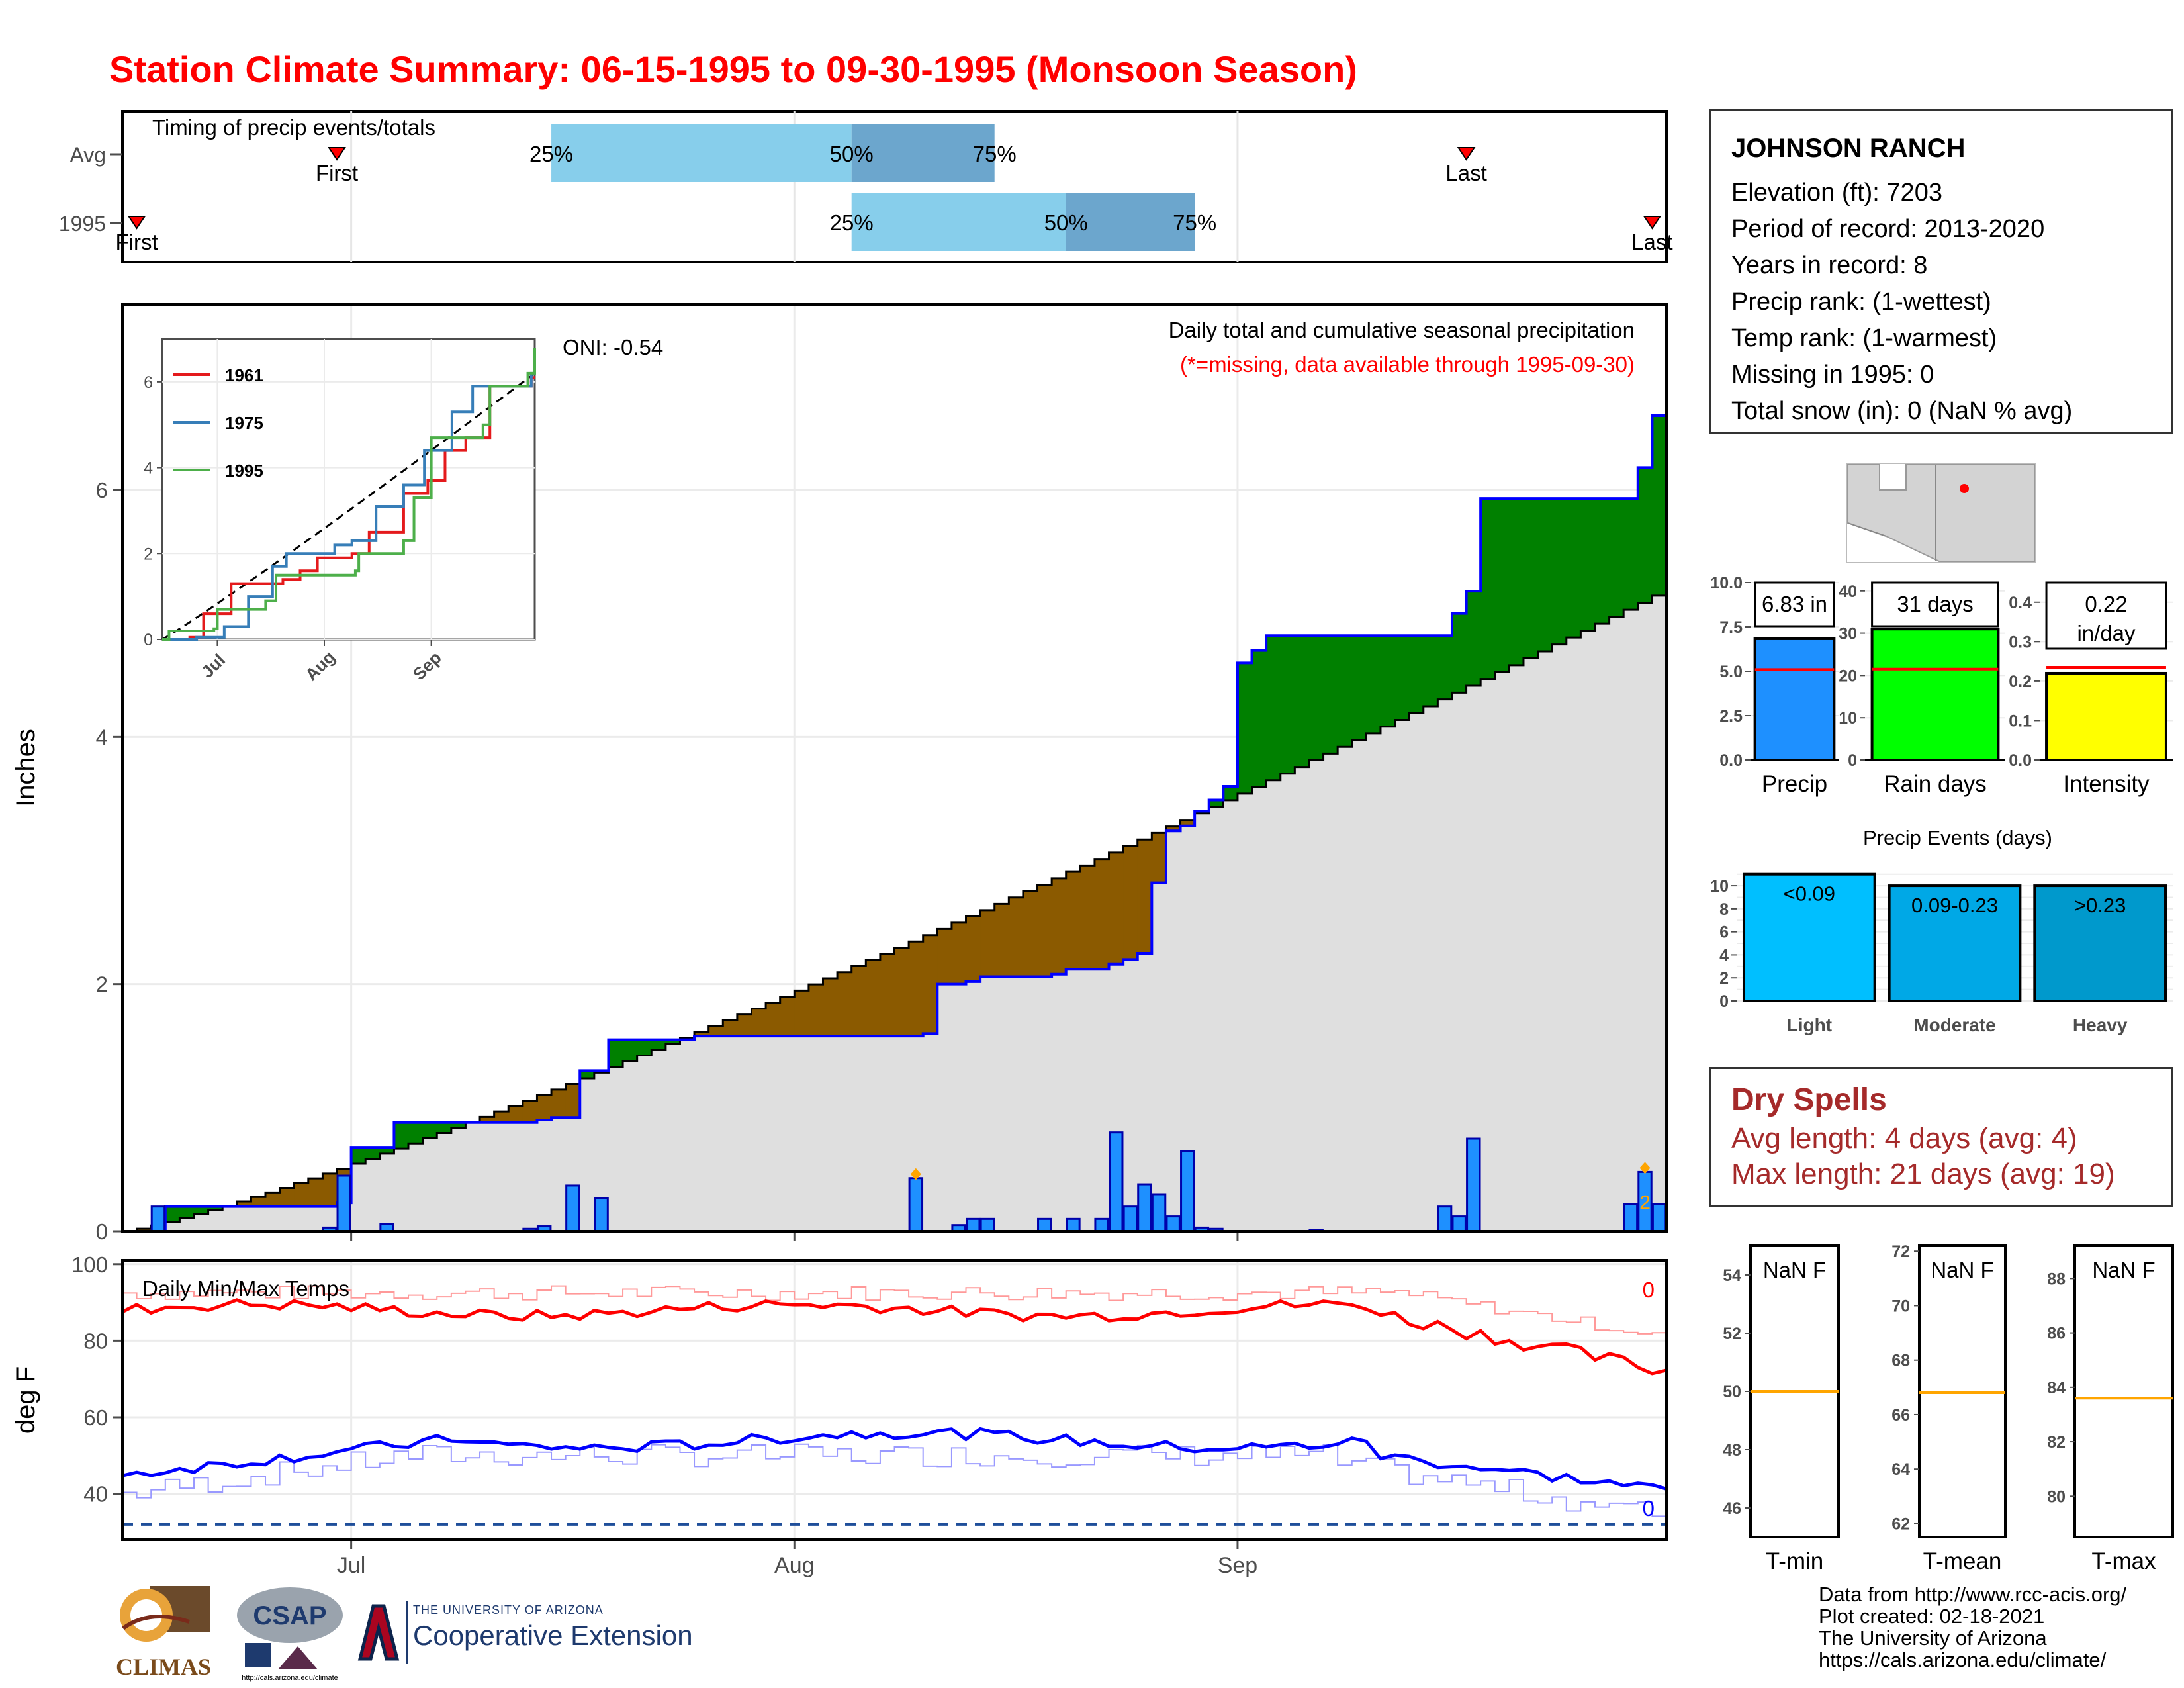 This screenshot has height=1688, width=2184. What do you see at coordinates (2100, 943) in the screenshot?
I see `event-bar-heavy` at bounding box center [2100, 943].